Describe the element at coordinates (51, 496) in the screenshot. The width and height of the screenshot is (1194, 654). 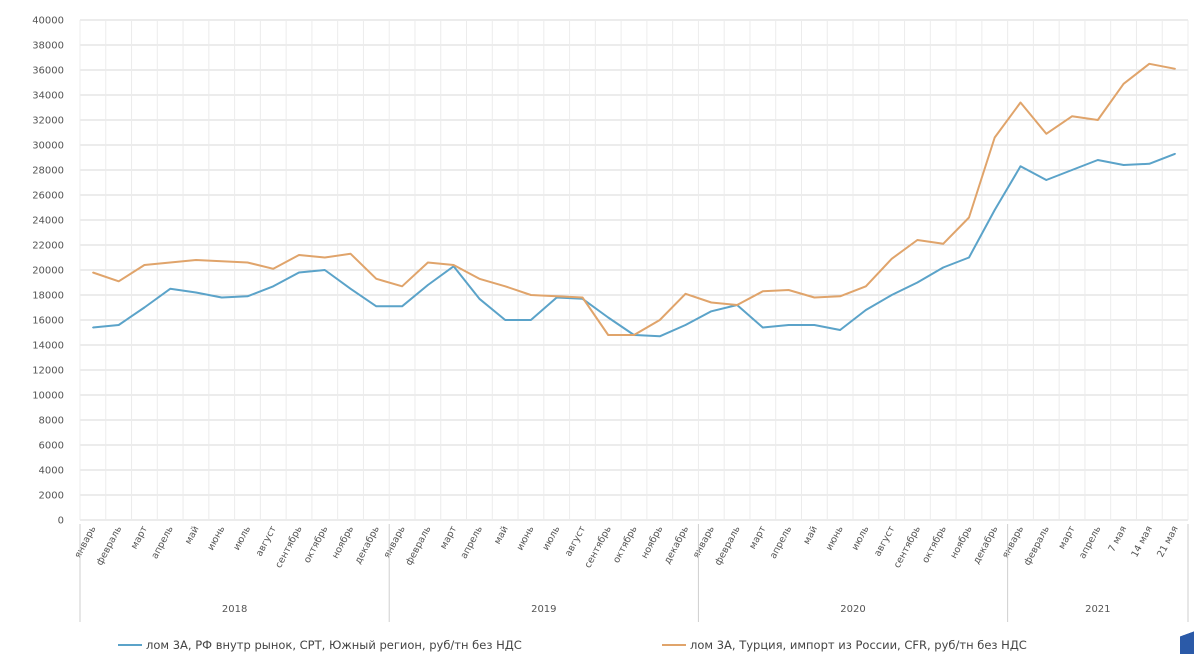
I see `y-tick-label: 2000` at that location.